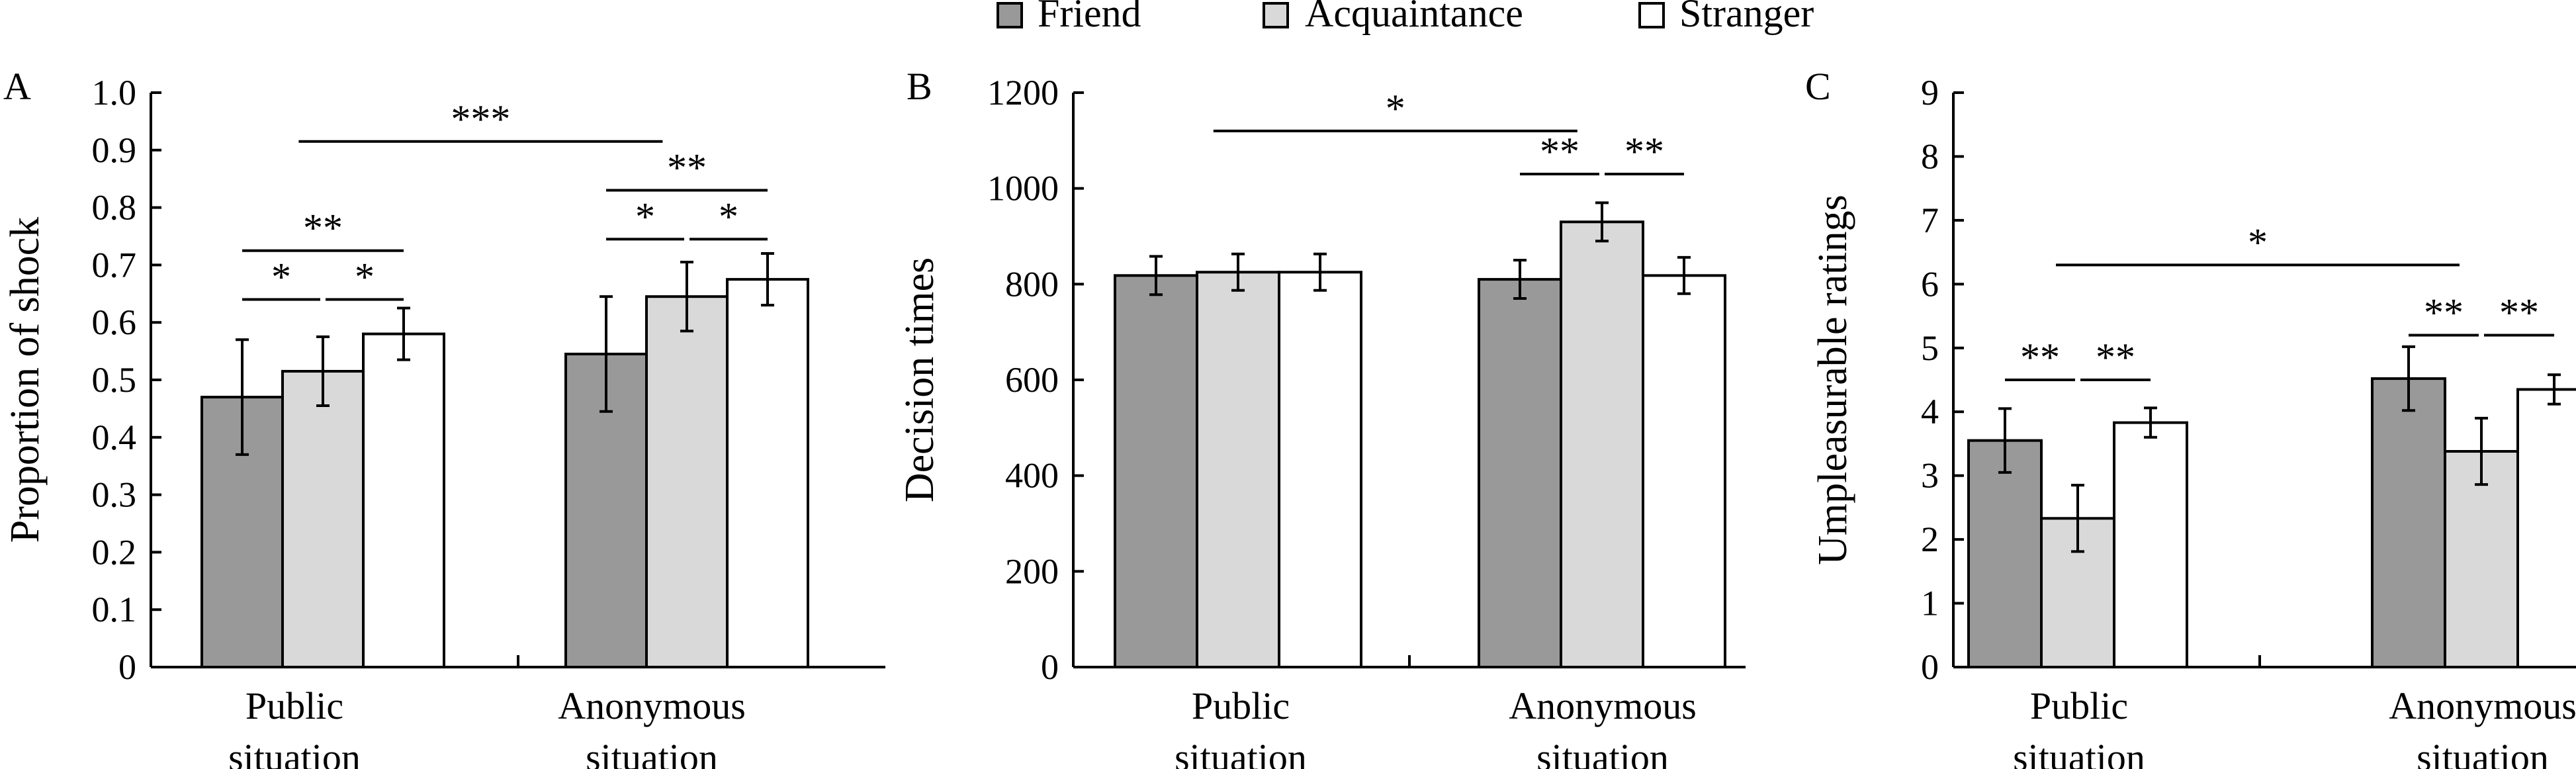 The height and width of the screenshot is (769, 2576). I want to click on x-category-label-c-2: situation, so click(2483, 752).